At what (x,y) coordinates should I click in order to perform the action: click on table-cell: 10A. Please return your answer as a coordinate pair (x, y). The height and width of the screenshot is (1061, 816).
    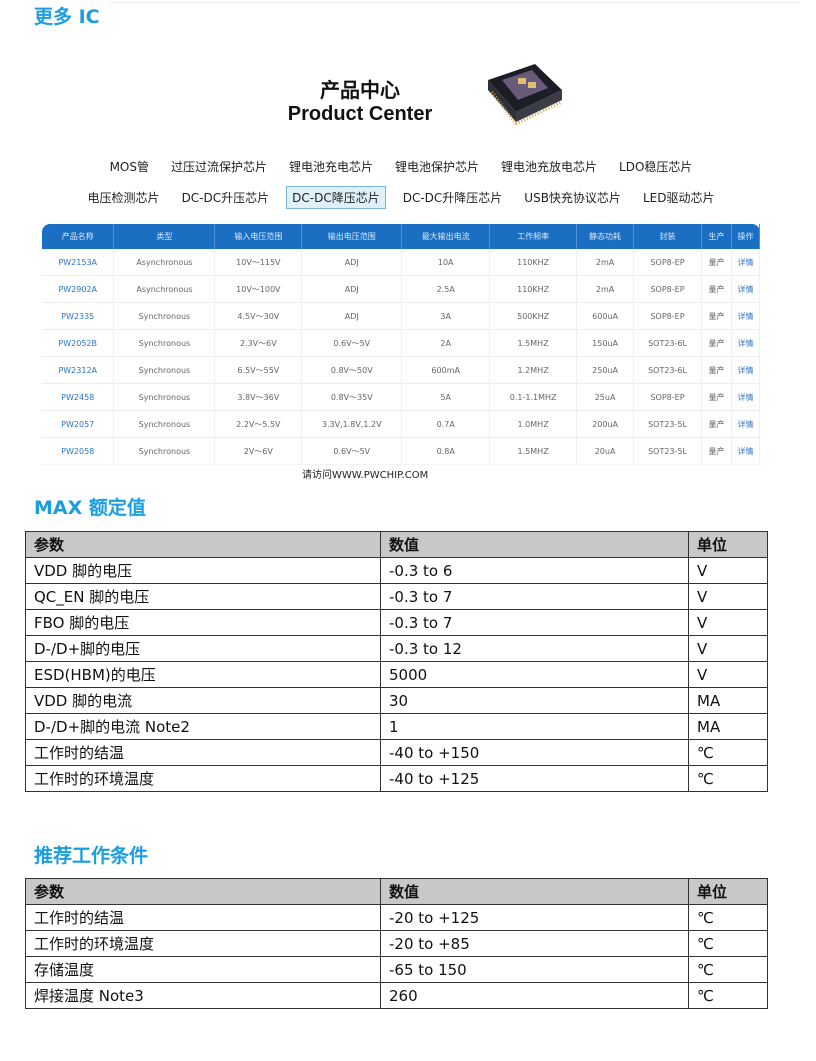
    Looking at the image, I should click on (446, 262).